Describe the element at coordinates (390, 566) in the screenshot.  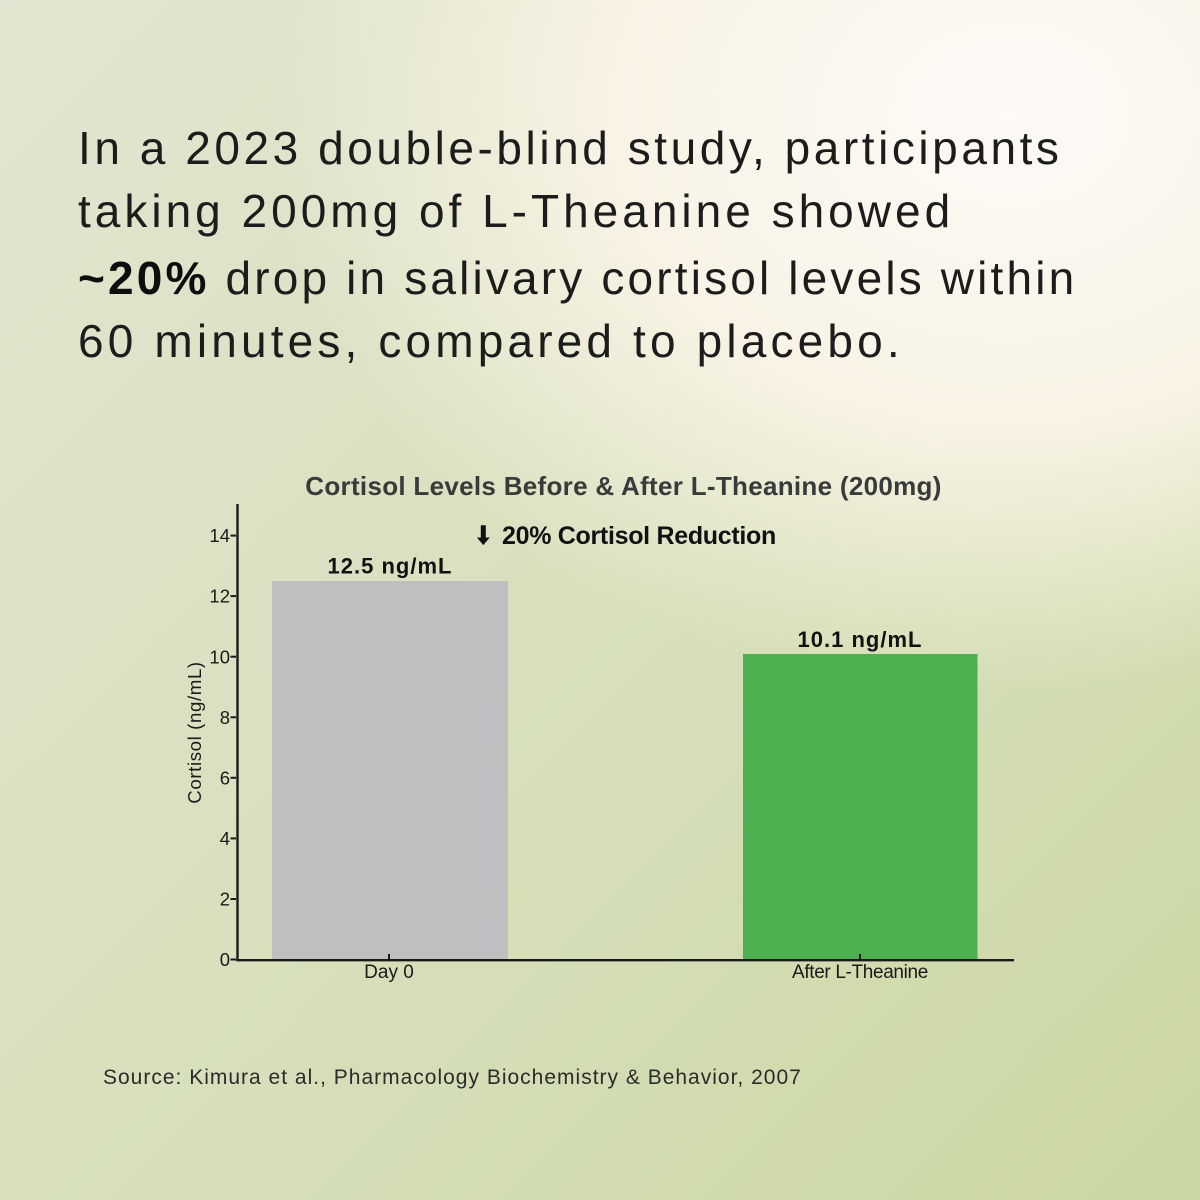
I see `svg-text: 12.5 ng/mL` at that location.